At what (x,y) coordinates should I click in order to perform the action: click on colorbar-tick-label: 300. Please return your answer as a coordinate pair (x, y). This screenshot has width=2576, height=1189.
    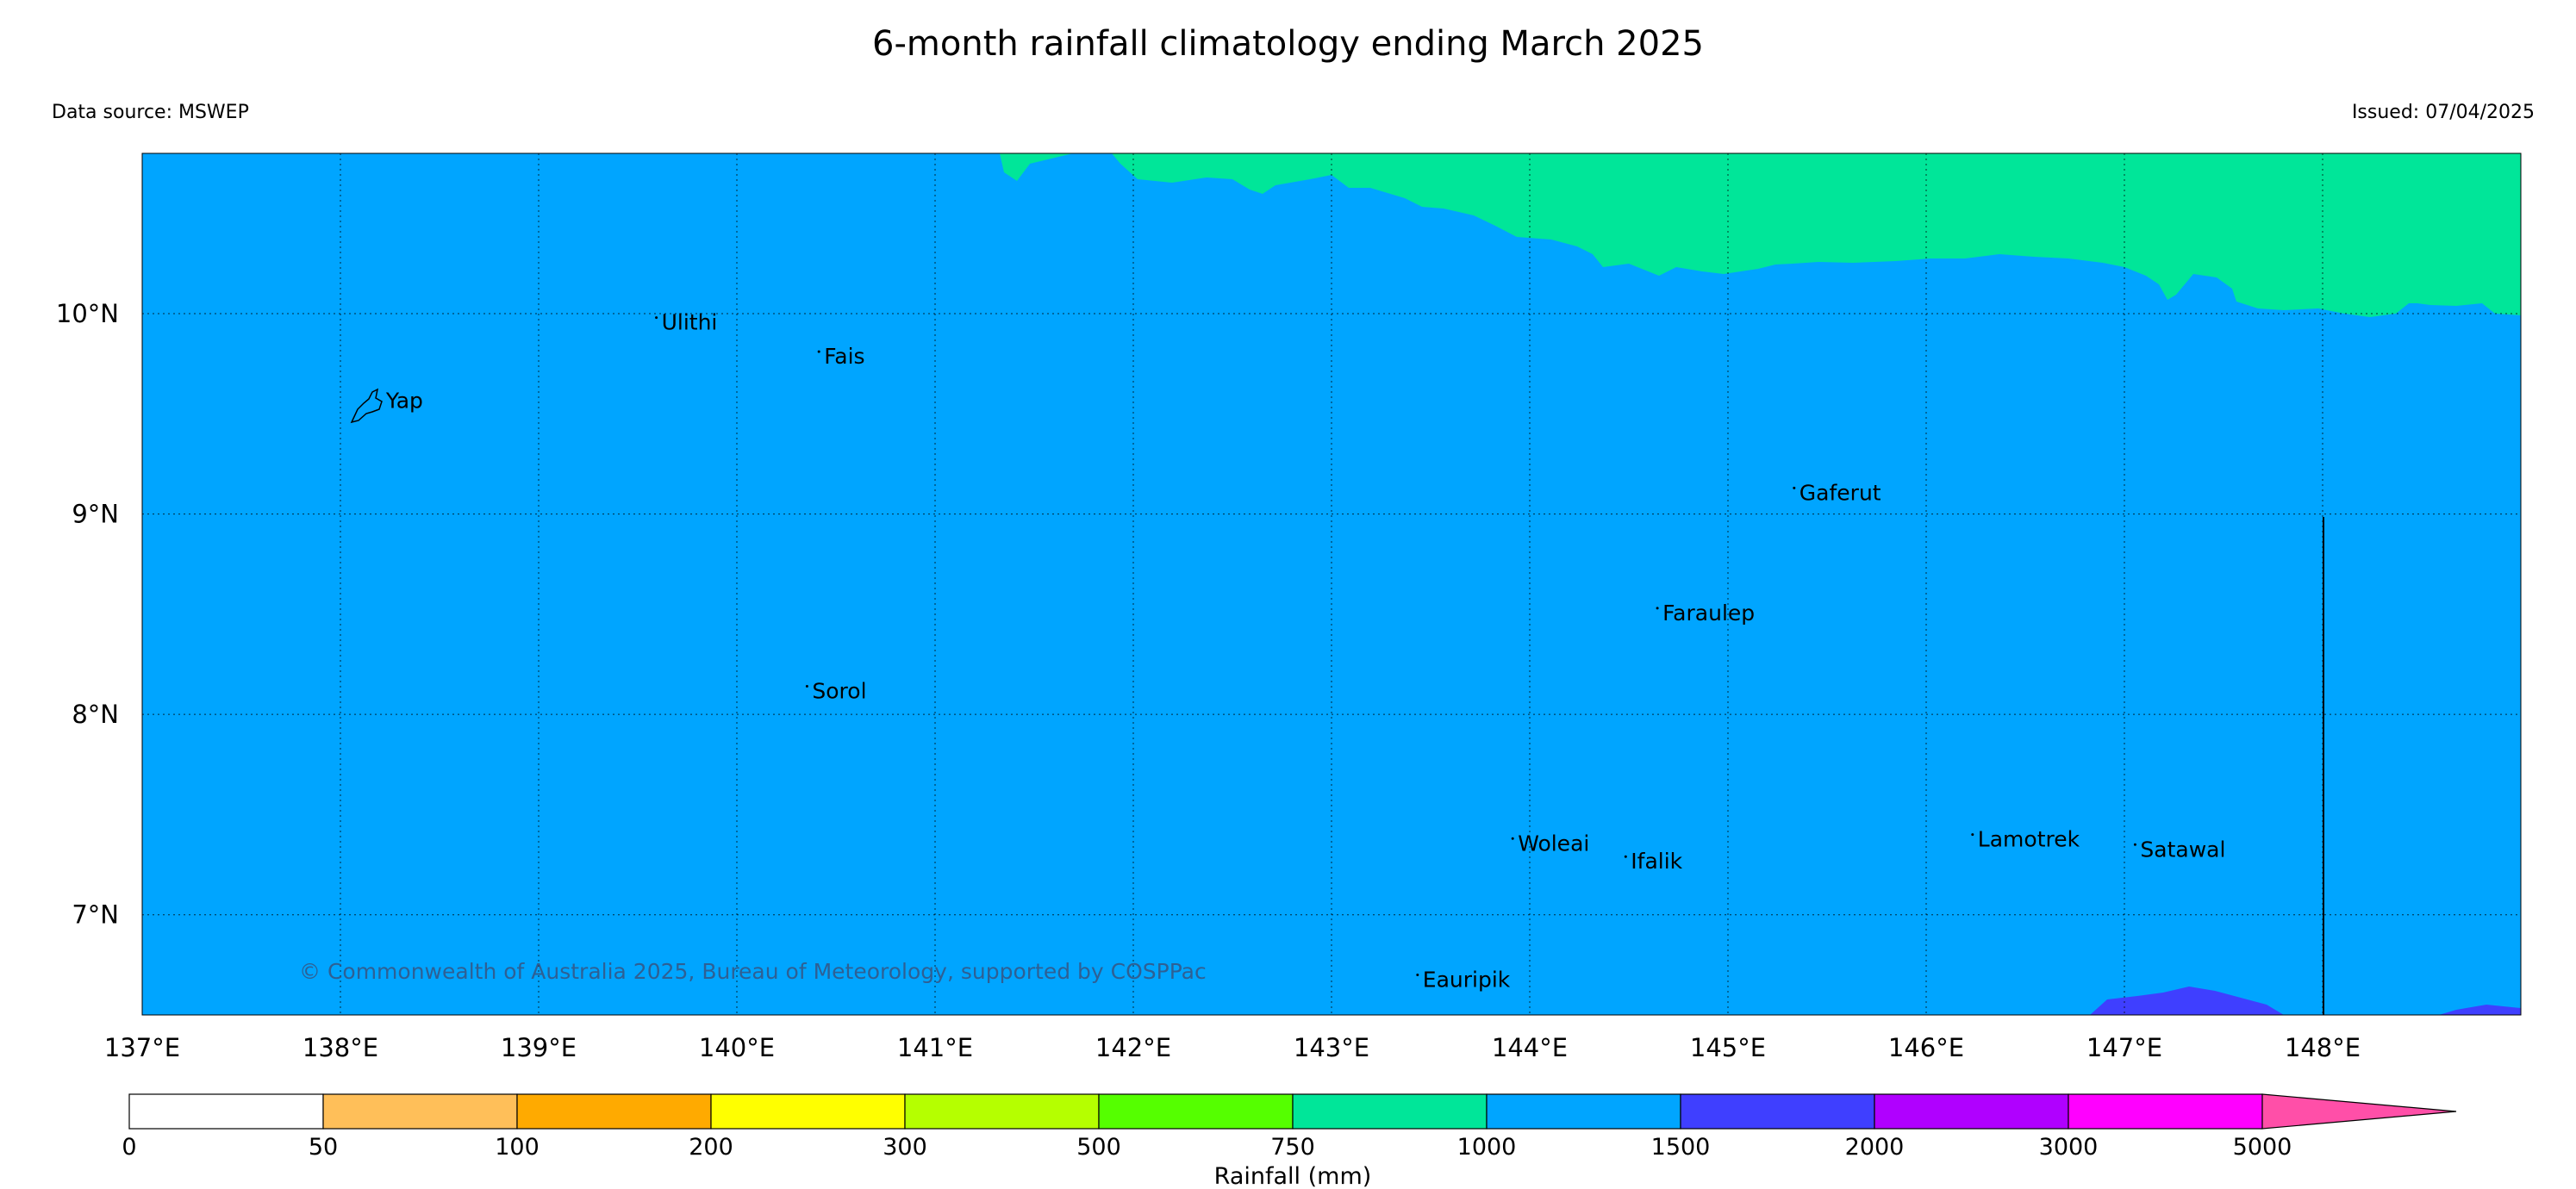
    Looking at the image, I should click on (905, 1147).